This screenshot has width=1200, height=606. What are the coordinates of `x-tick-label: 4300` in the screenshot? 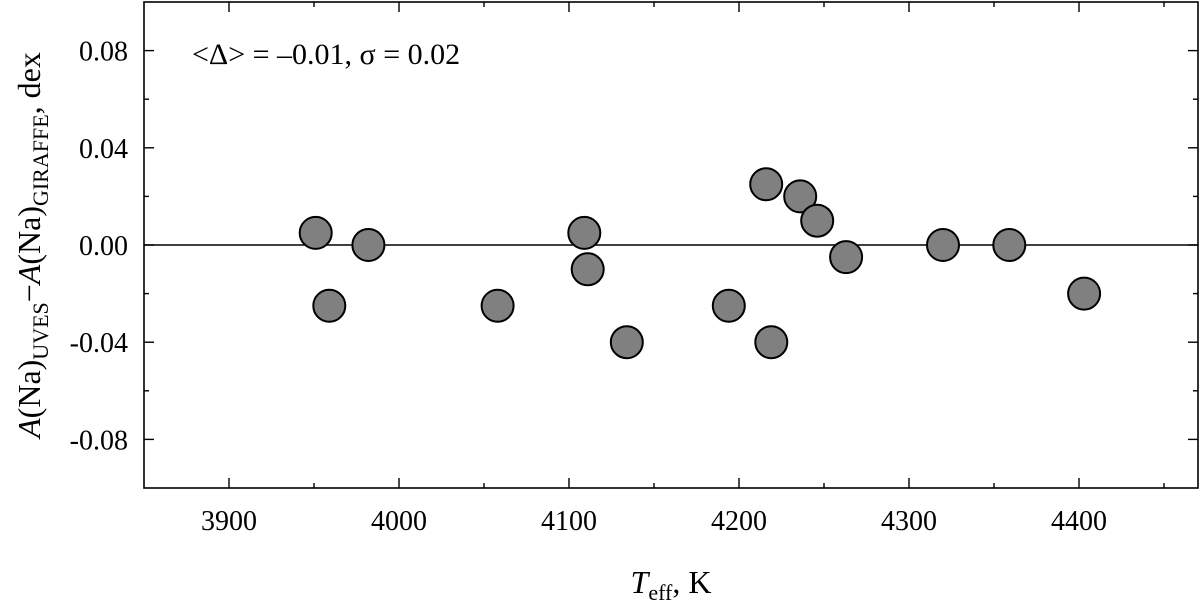 It's located at (909, 521).